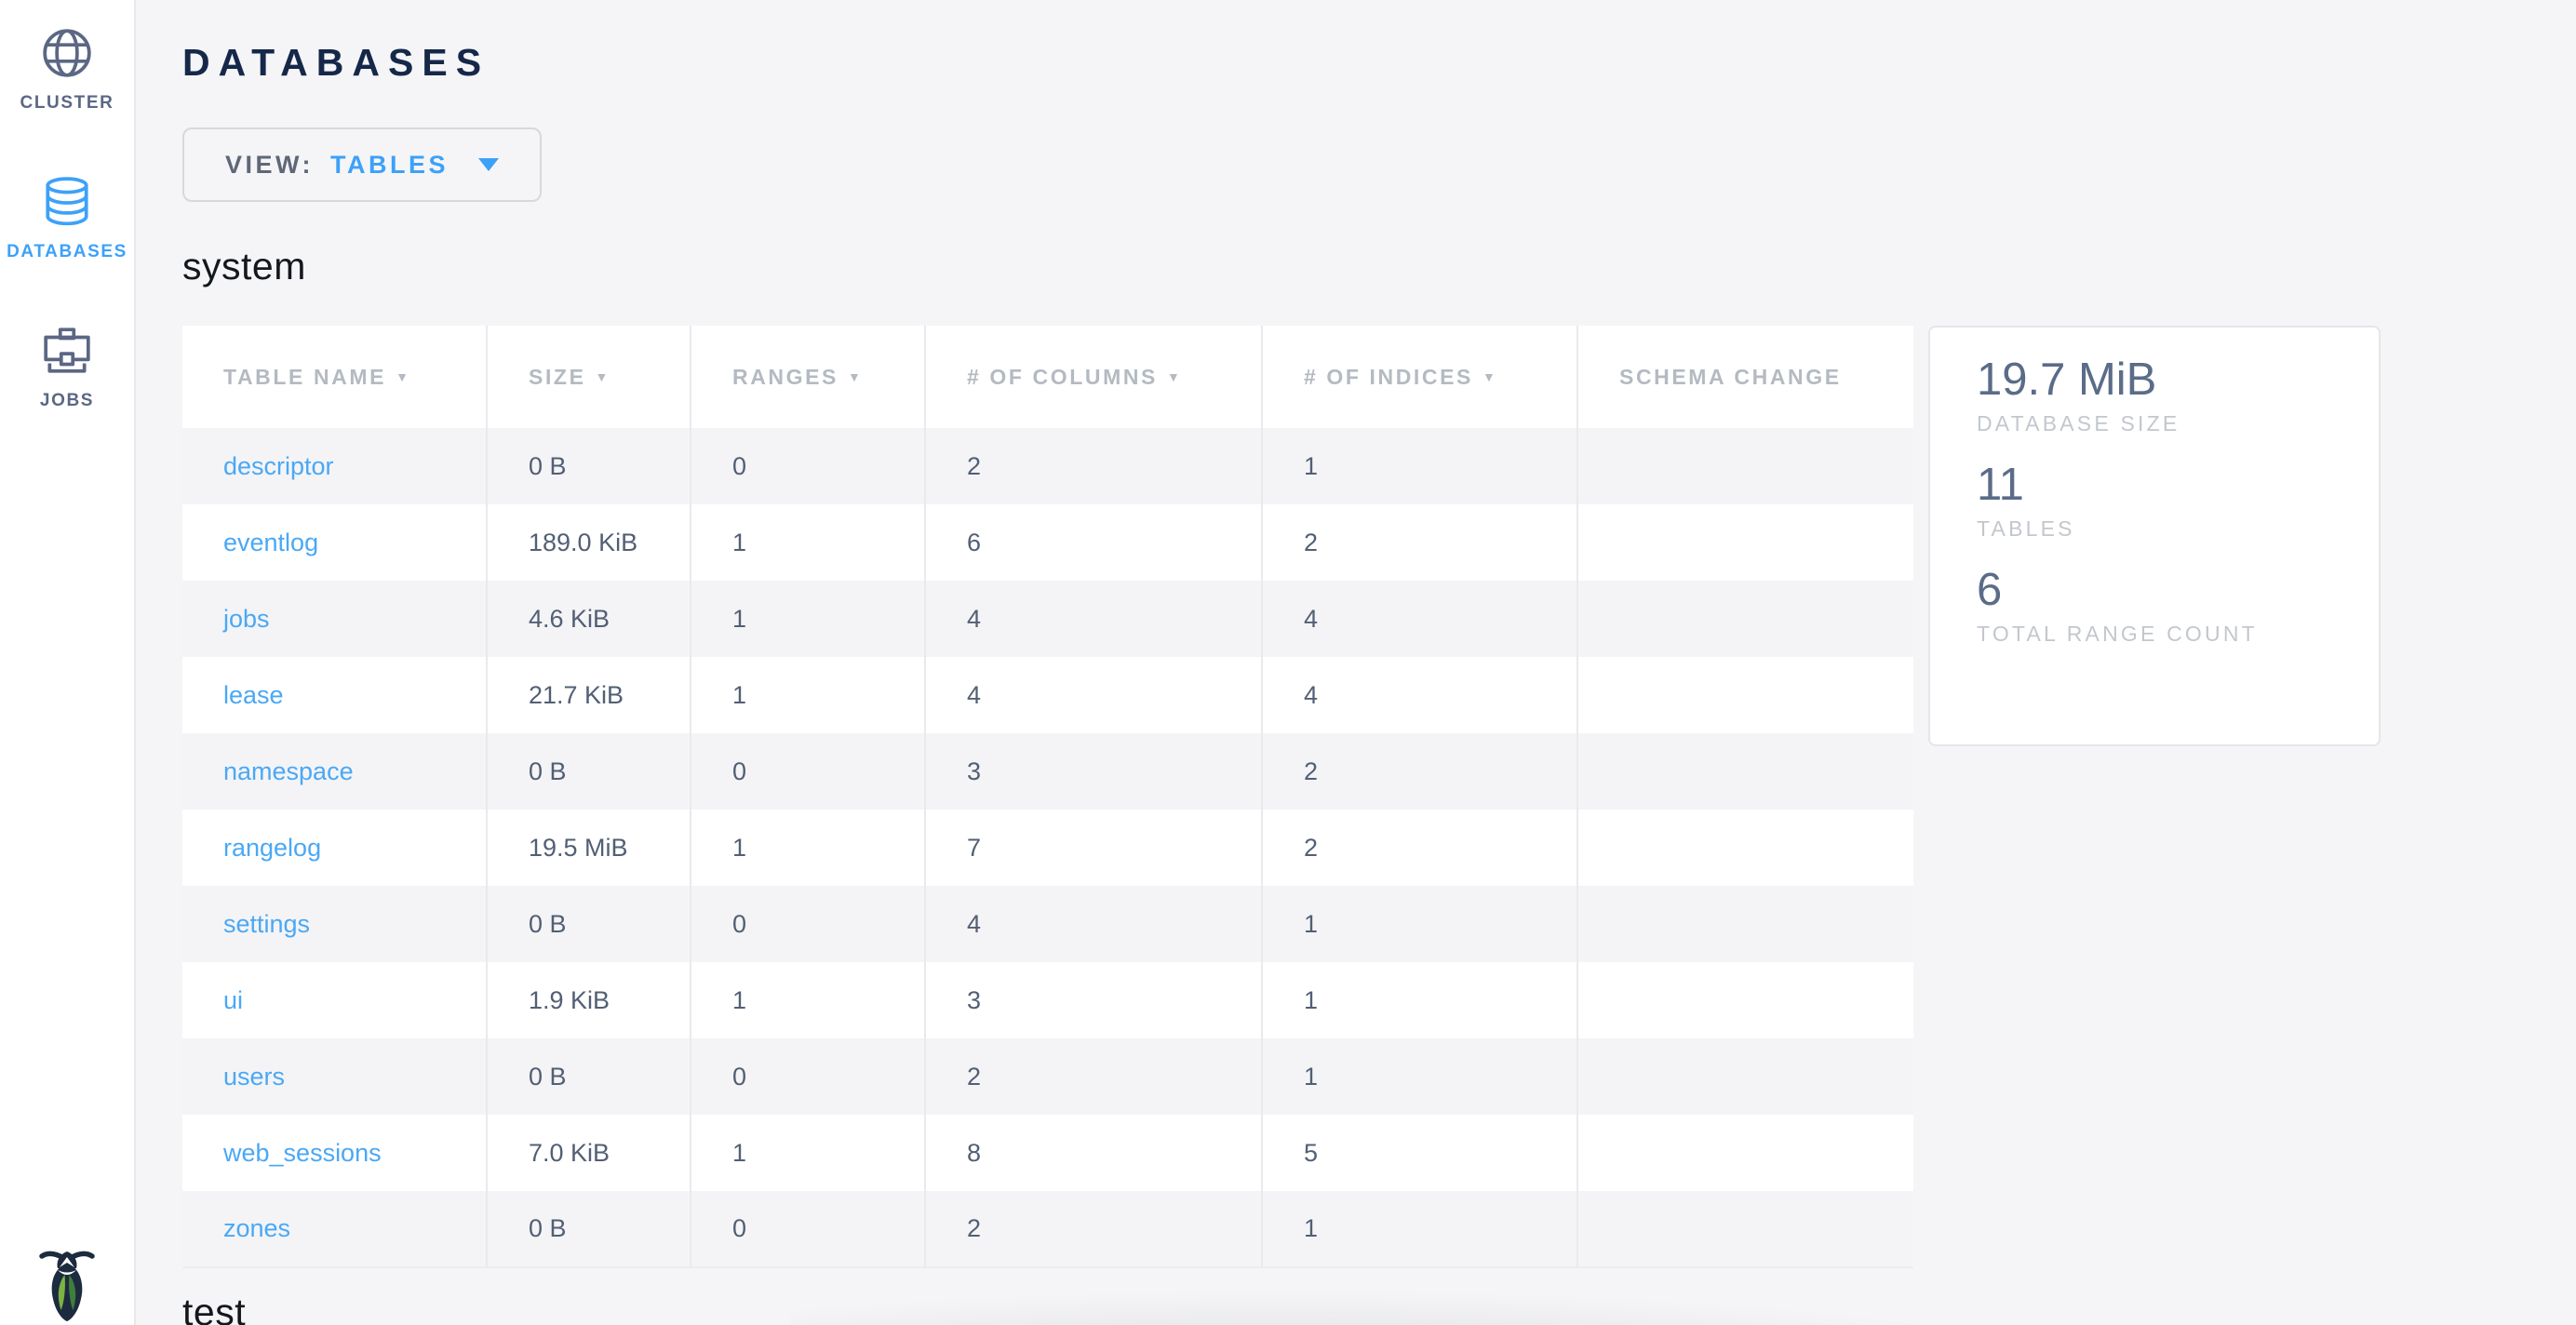  I want to click on table-row: lease 21.7 KiB 1 4 4, so click(1047, 695).